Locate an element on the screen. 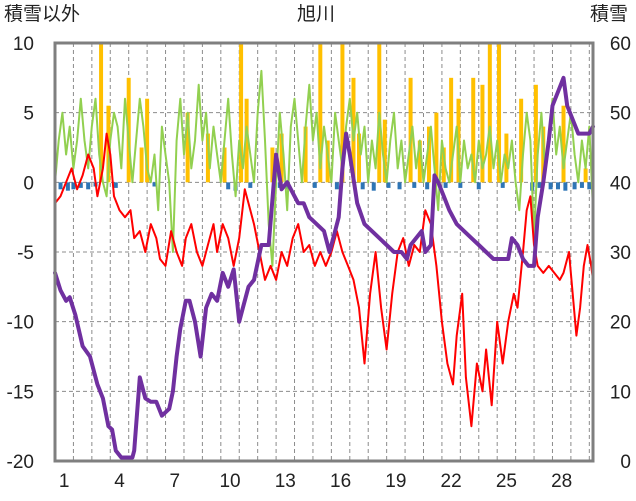  x-tick-label: 22 is located at coordinates (451, 481).